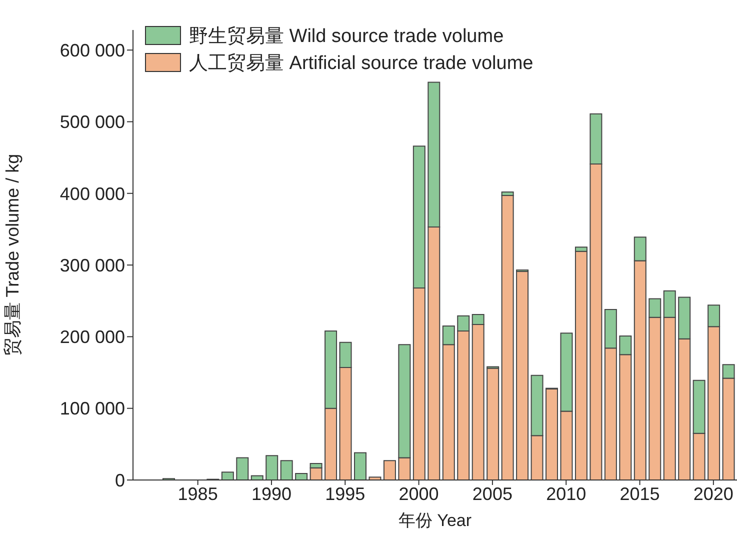  Describe the element at coordinates (361, 64) in the screenshot. I see `legend-label: 人工贸易量 Artificial source trade volume` at that location.